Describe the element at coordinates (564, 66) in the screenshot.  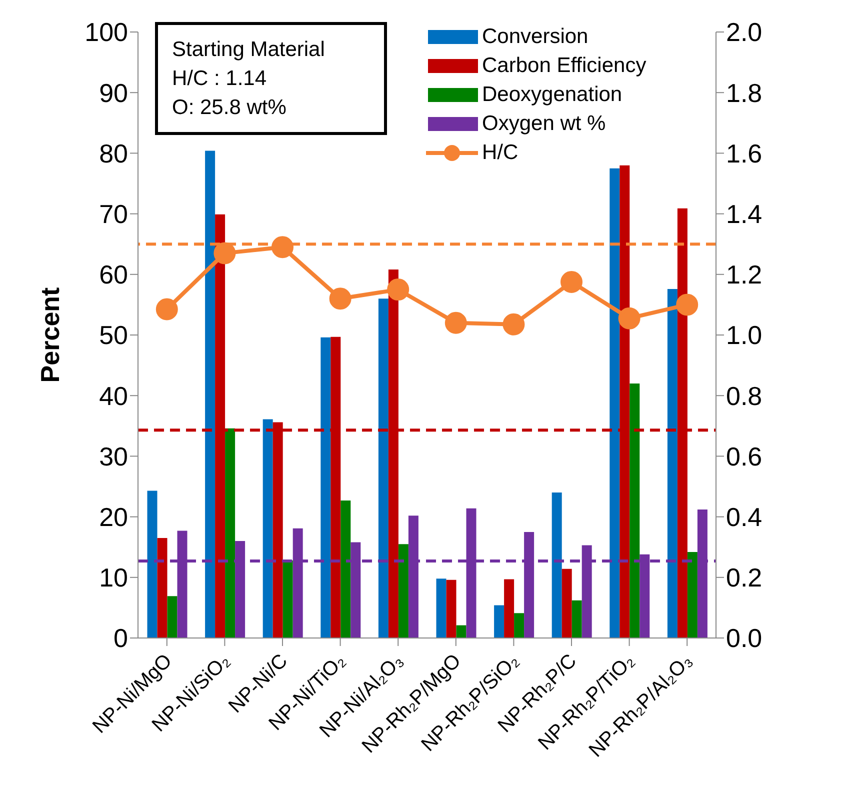
I see `legend-label: Carbon Efficiency` at that location.